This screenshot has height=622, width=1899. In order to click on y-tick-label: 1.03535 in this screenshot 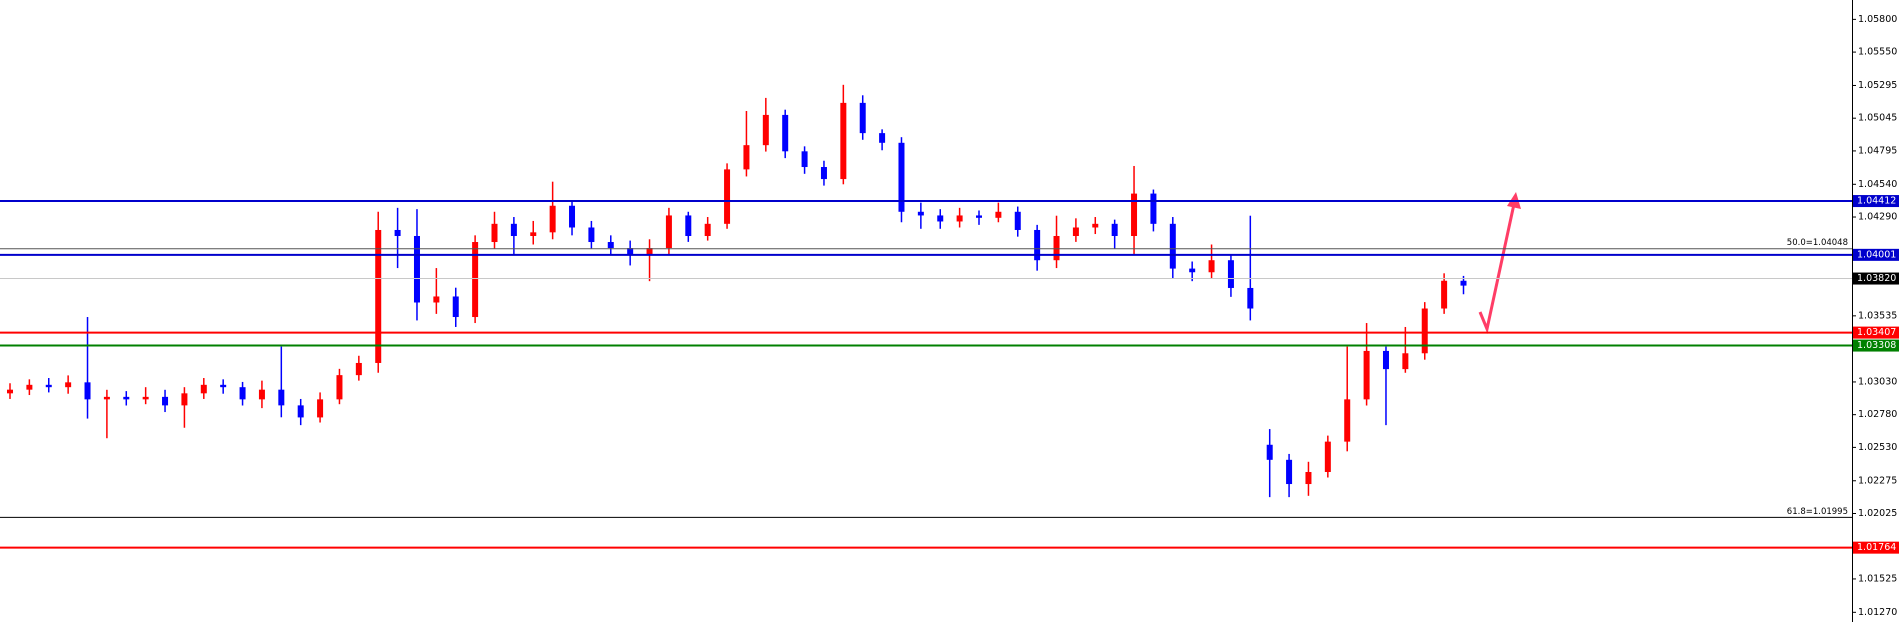, I will do `click(1877, 315)`.